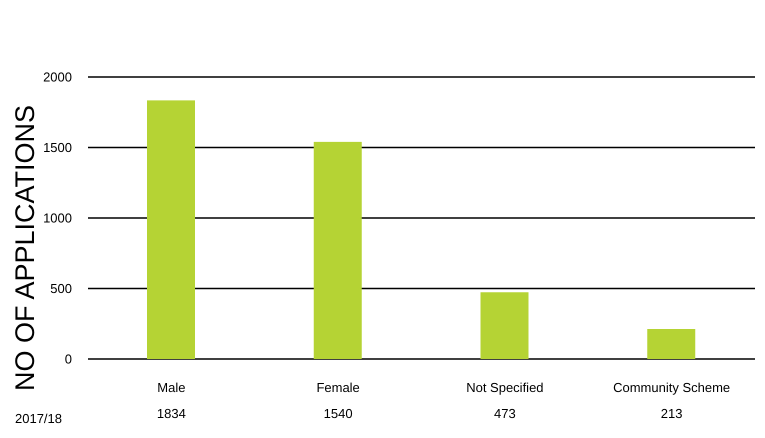 This screenshot has width=765, height=438. I want to click on text: 2017/18, so click(38, 418).